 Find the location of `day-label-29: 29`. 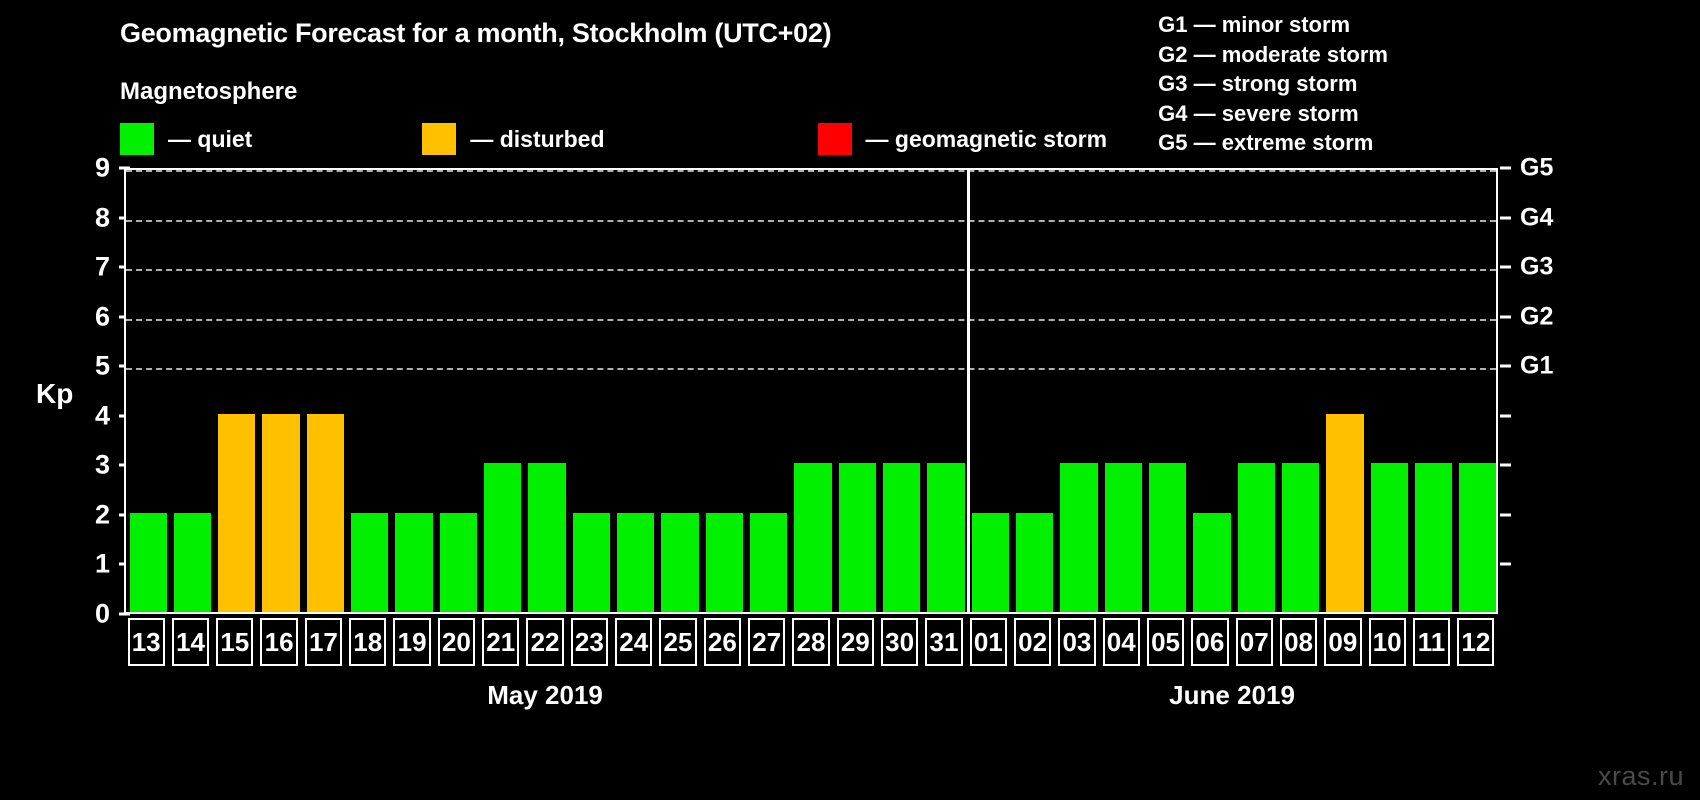

day-label-29: 29 is located at coordinates (855, 642).